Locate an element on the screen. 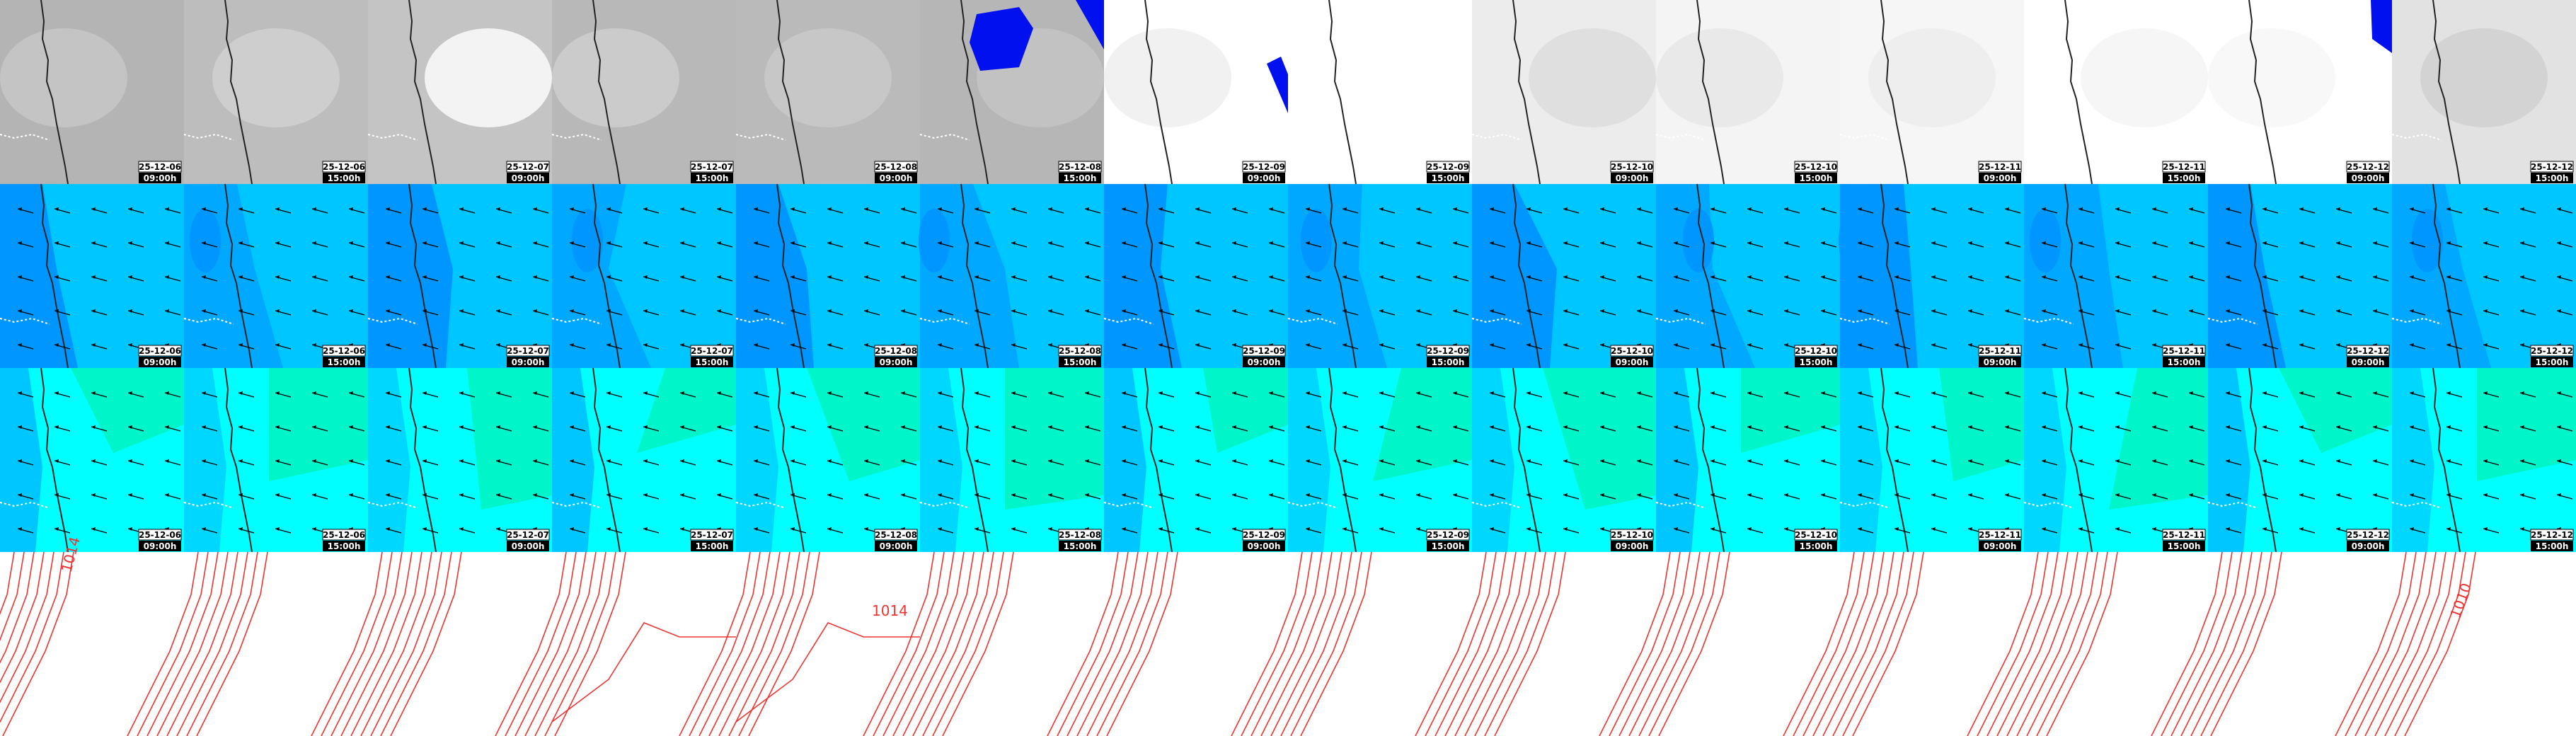 Image resolution: width=2576 pixels, height=736 pixels. cloud-area is located at coordinates (64, 77).